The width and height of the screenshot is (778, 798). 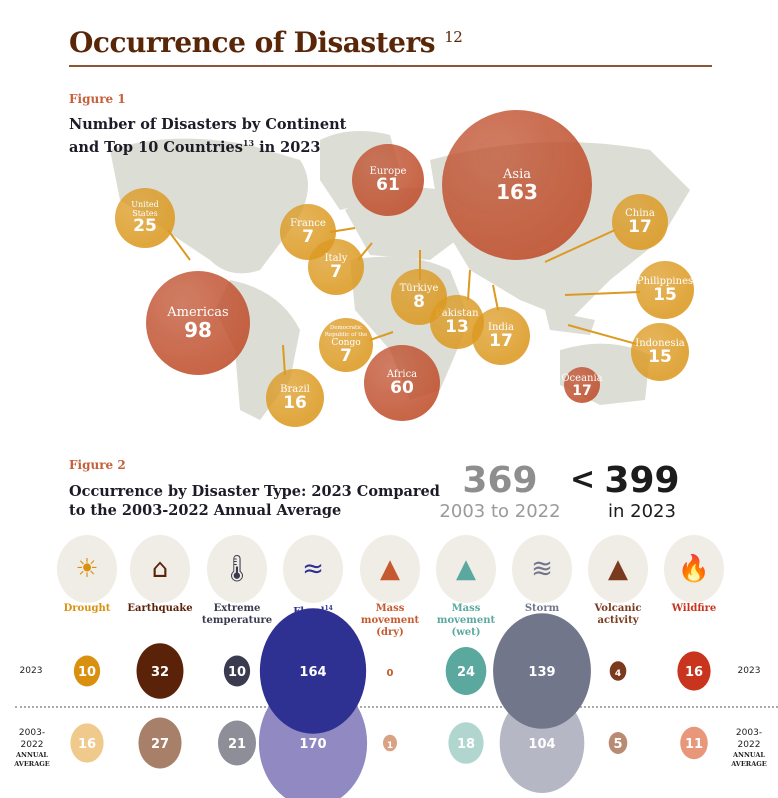 I want to click on type-label: Extreme temperature, so click(x=237, y=614).